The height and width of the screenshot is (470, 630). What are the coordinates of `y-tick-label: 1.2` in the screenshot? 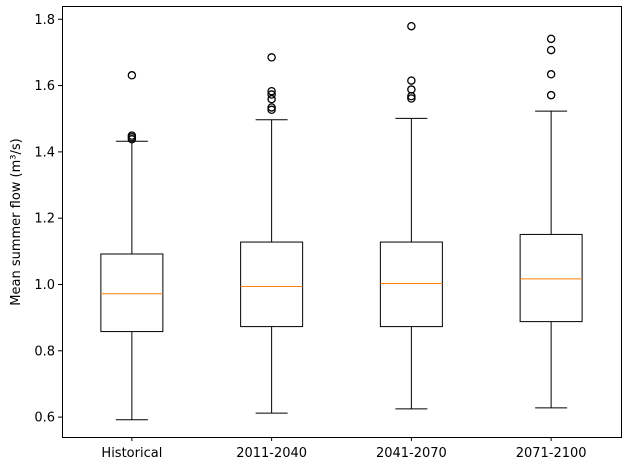 It's located at (44, 219).